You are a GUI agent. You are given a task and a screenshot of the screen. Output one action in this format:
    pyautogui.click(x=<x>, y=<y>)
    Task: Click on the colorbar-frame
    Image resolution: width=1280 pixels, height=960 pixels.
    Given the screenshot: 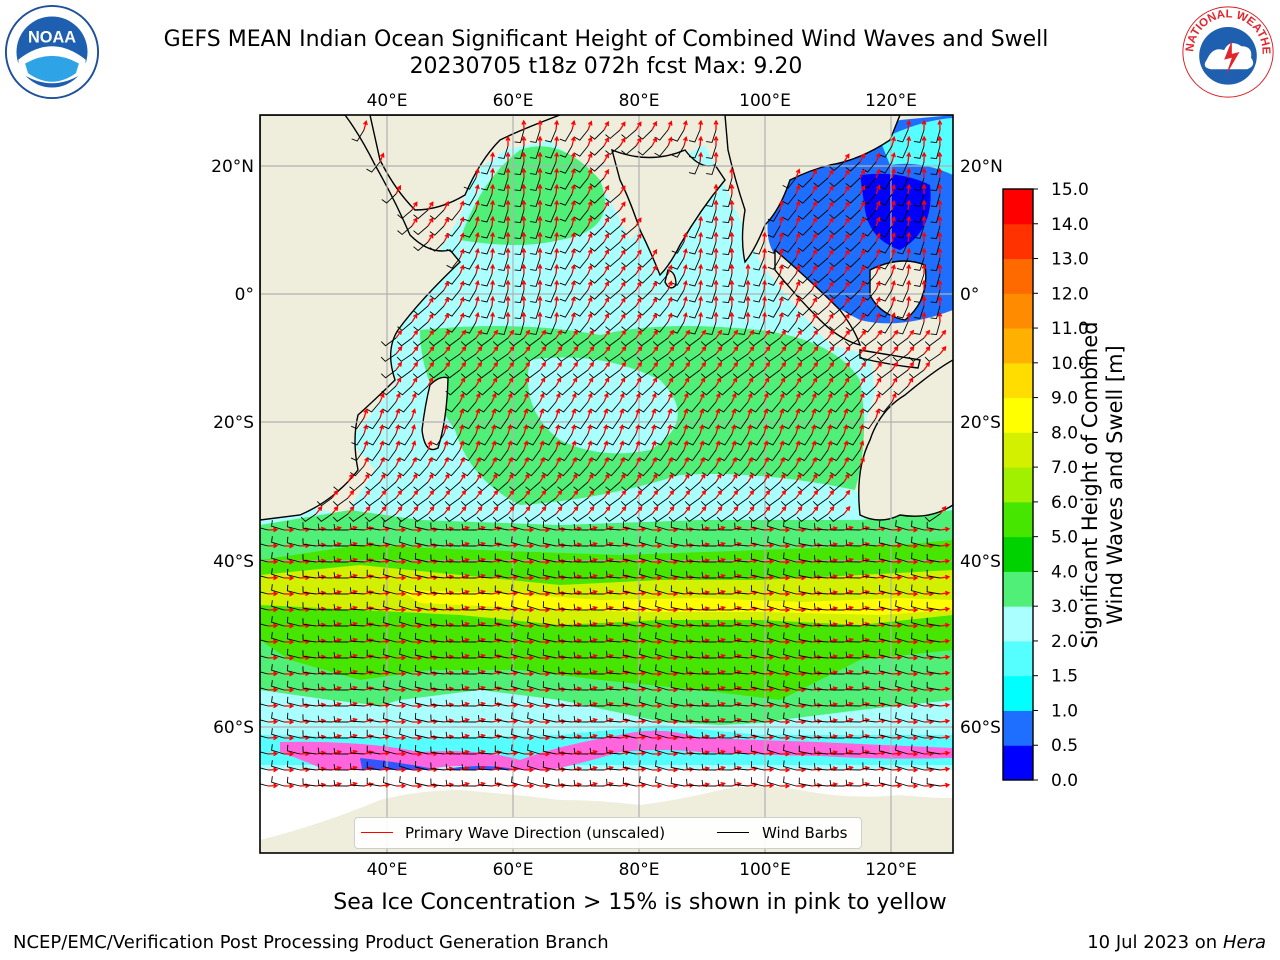 What is the action you would take?
    pyautogui.click(x=1018, y=484)
    